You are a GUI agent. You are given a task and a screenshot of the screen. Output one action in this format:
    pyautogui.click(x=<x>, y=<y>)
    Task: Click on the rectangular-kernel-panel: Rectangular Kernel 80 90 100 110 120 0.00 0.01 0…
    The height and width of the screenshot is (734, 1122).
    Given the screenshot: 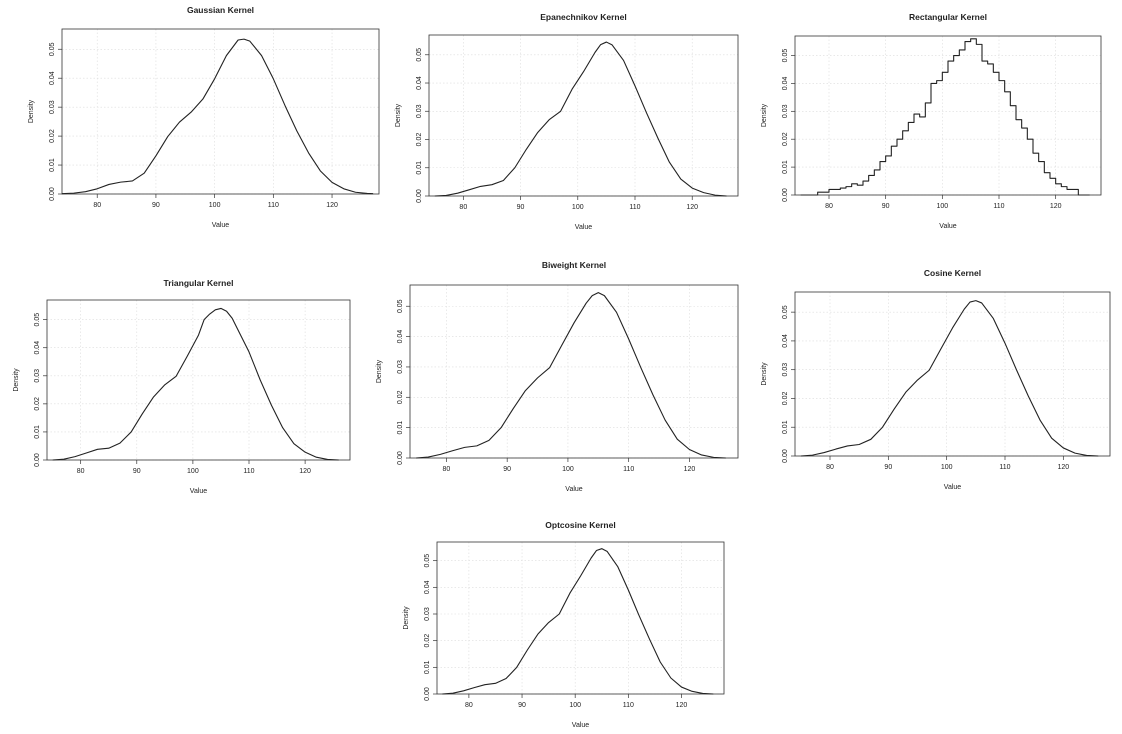 What is the action you would take?
    pyautogui.click(x=931, y=121)
    